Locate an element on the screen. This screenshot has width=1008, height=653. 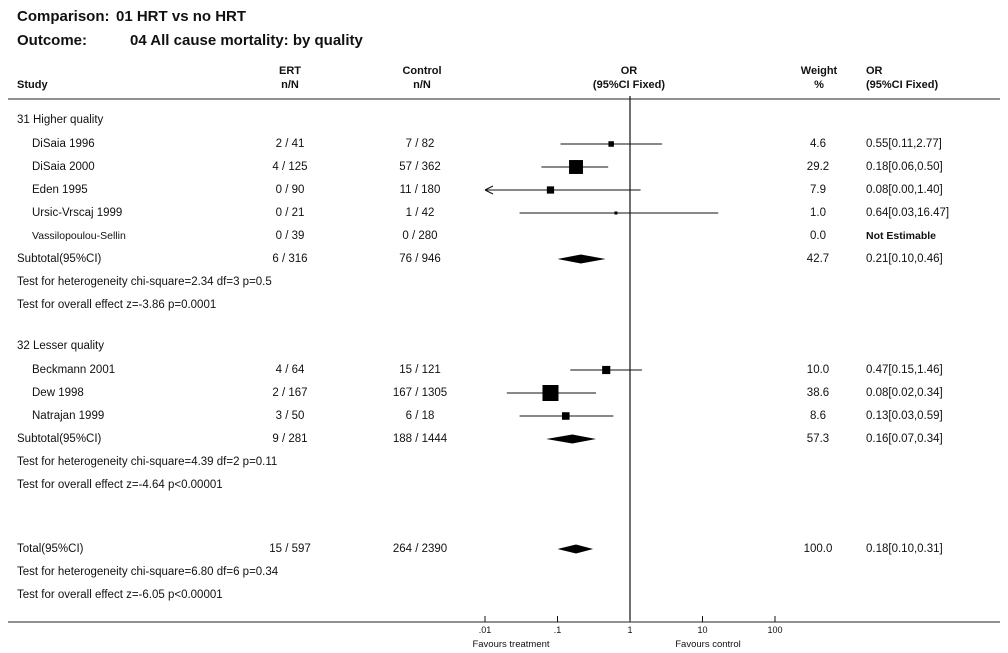
study-treat: 3 / 50 is located at coordinates (290, 416).